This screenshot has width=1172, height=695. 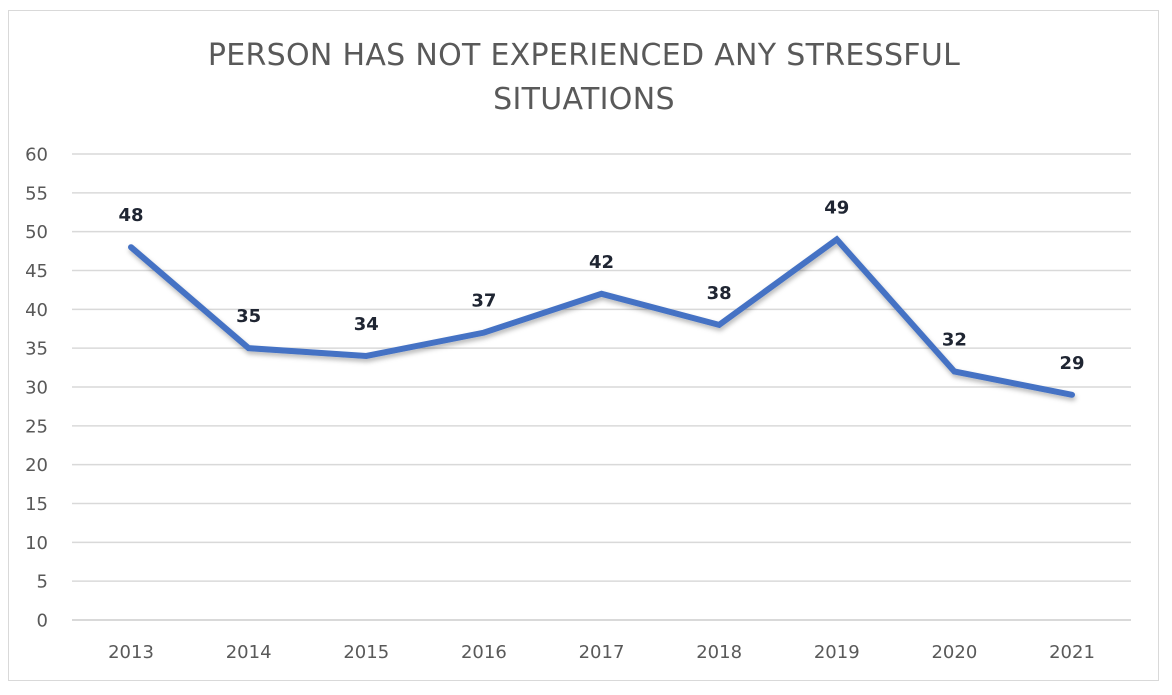 I want to click on y-tick-label: 40, so click(x=36, y=310).